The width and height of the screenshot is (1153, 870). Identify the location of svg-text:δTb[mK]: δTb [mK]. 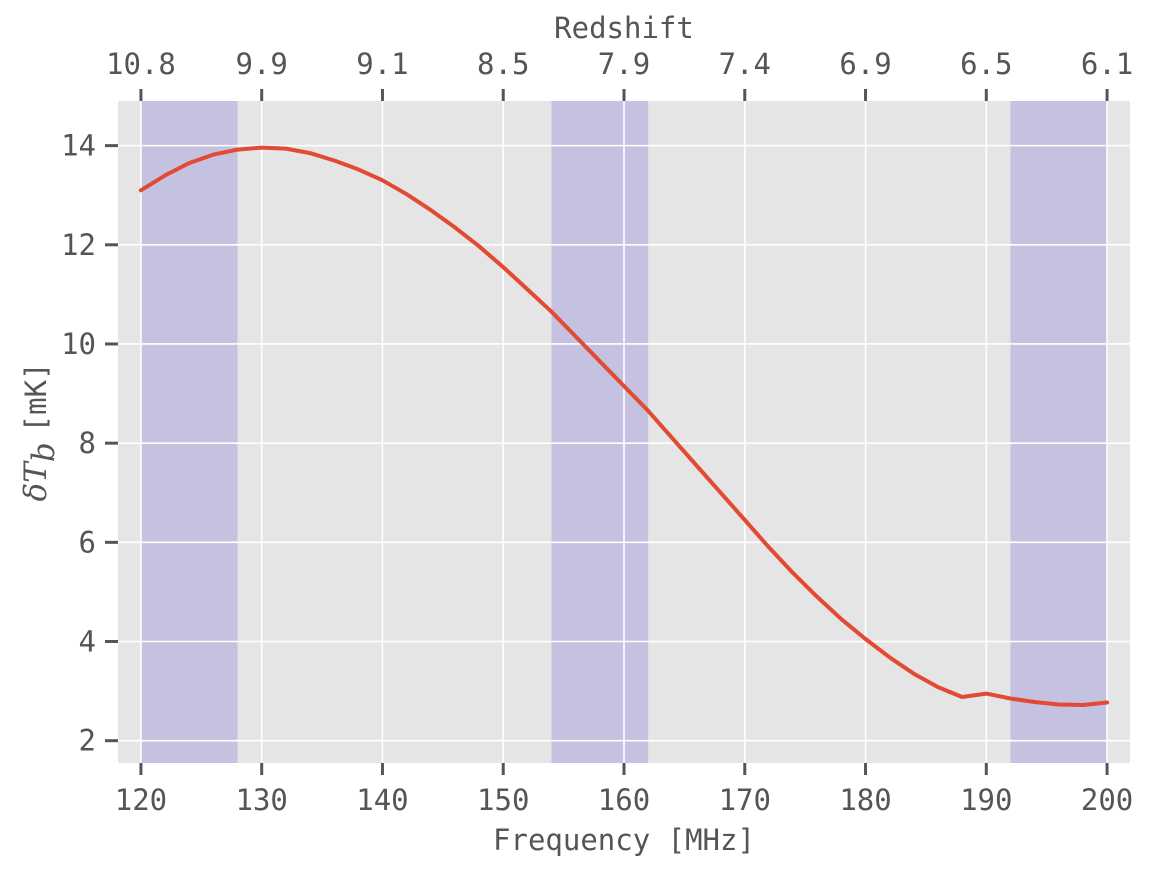
(40, 431).